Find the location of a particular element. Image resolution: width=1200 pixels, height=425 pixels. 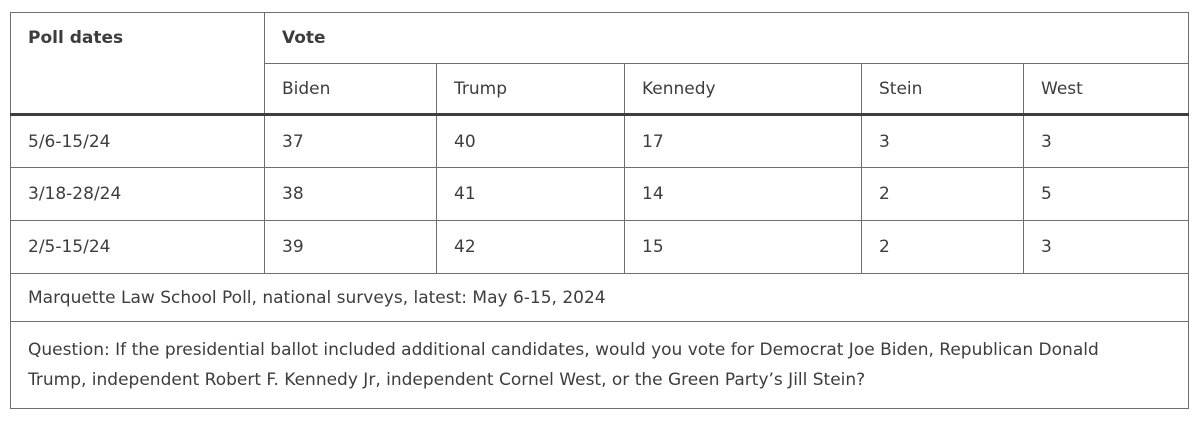

column-header-biden: Biden is located at coordinates (350, 89).